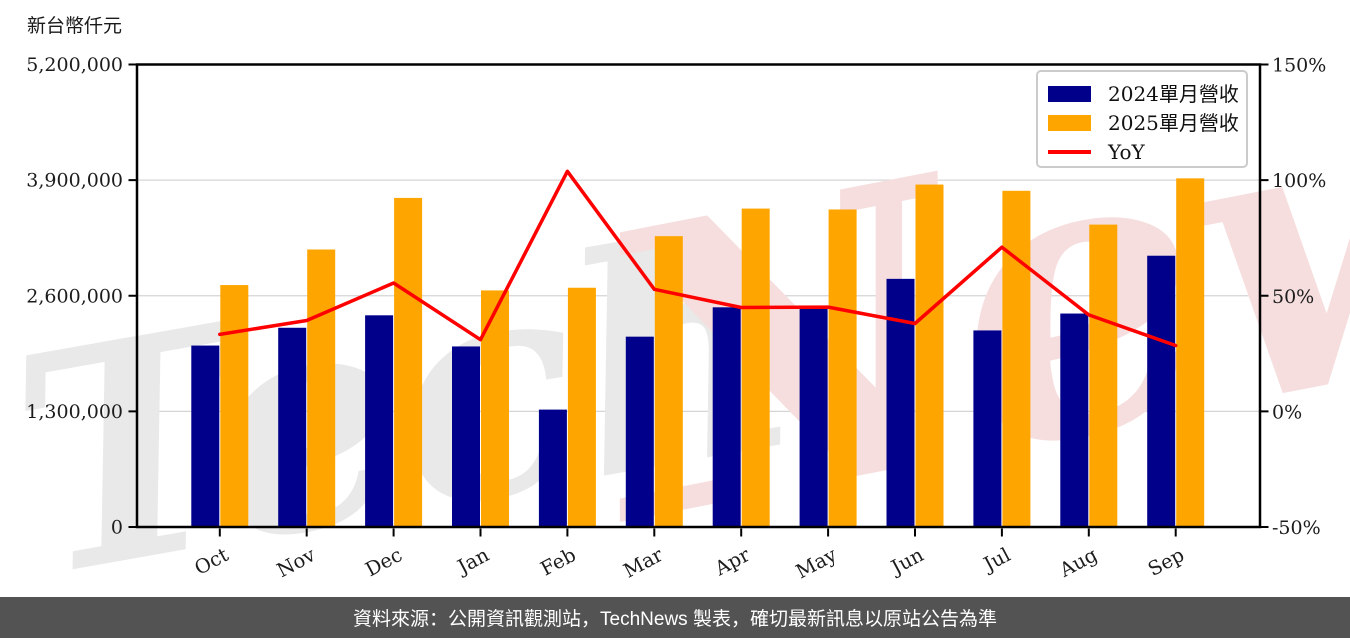 The height and width of the screenshot is (638, 1350). I want to click on legend-item-2025: 2025單月營收, so click(1147, 122).